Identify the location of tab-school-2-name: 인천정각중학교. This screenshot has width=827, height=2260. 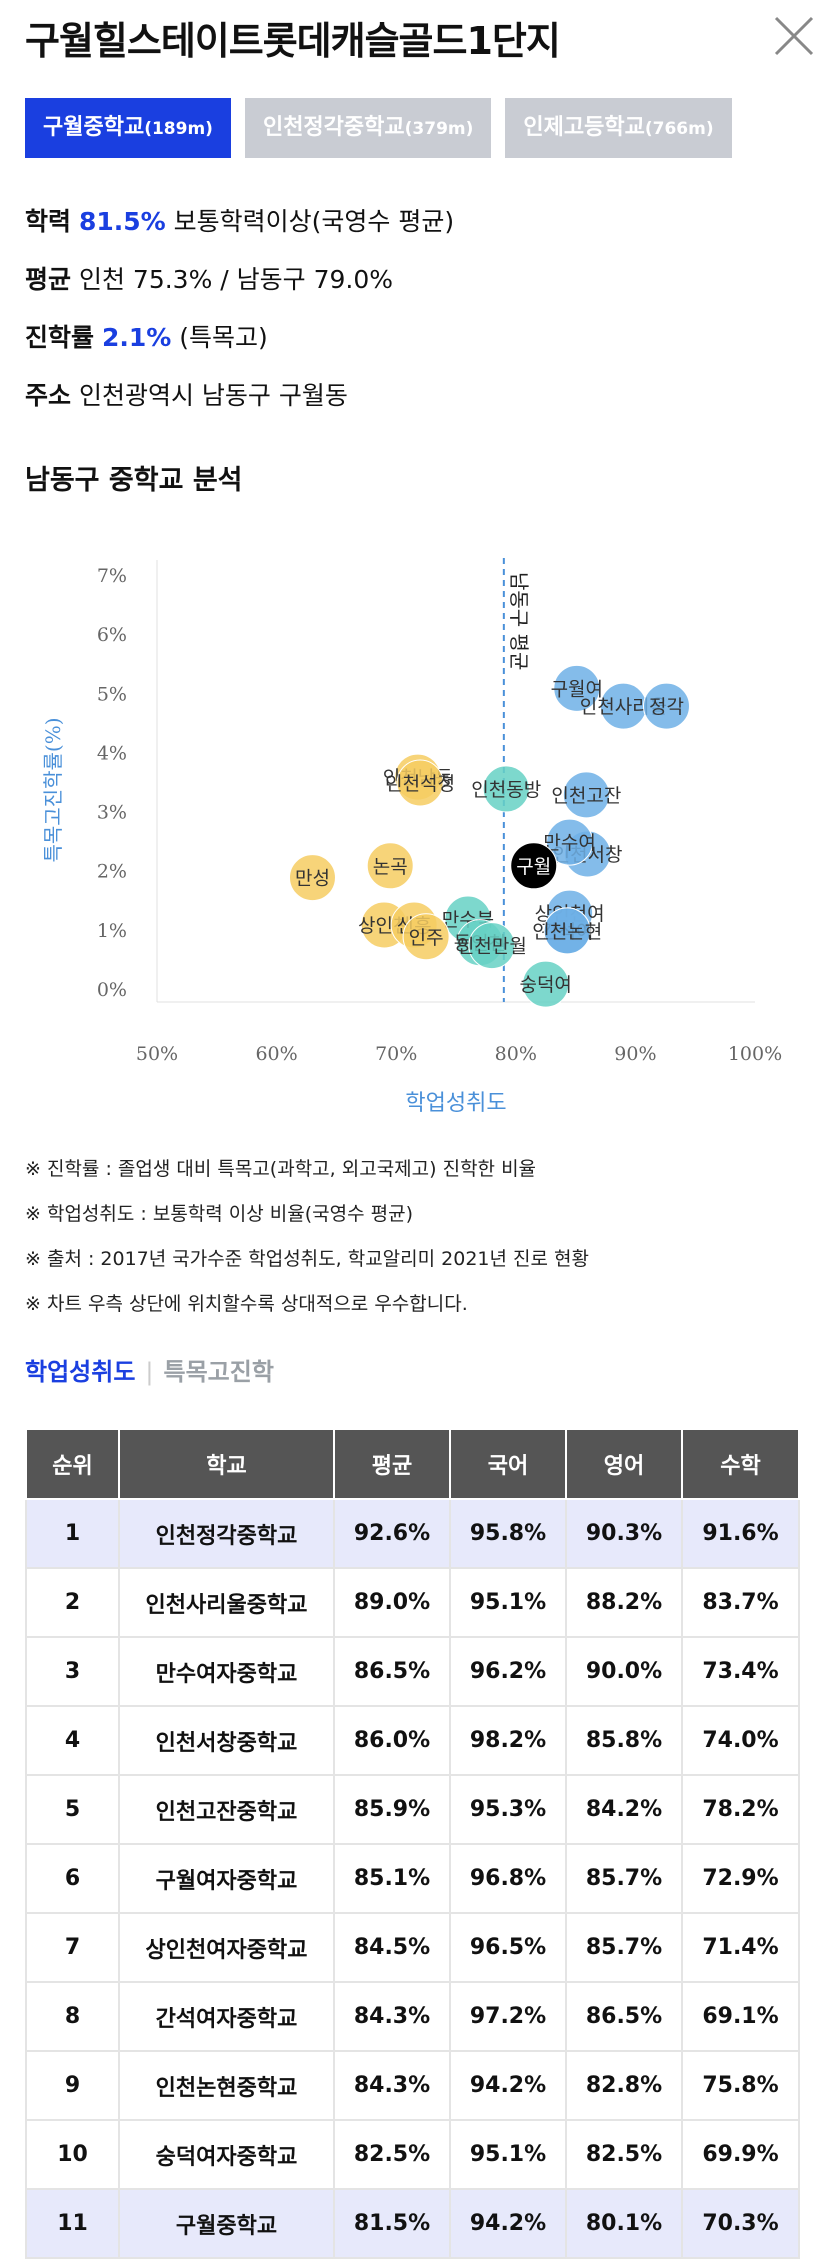
(333, 127).